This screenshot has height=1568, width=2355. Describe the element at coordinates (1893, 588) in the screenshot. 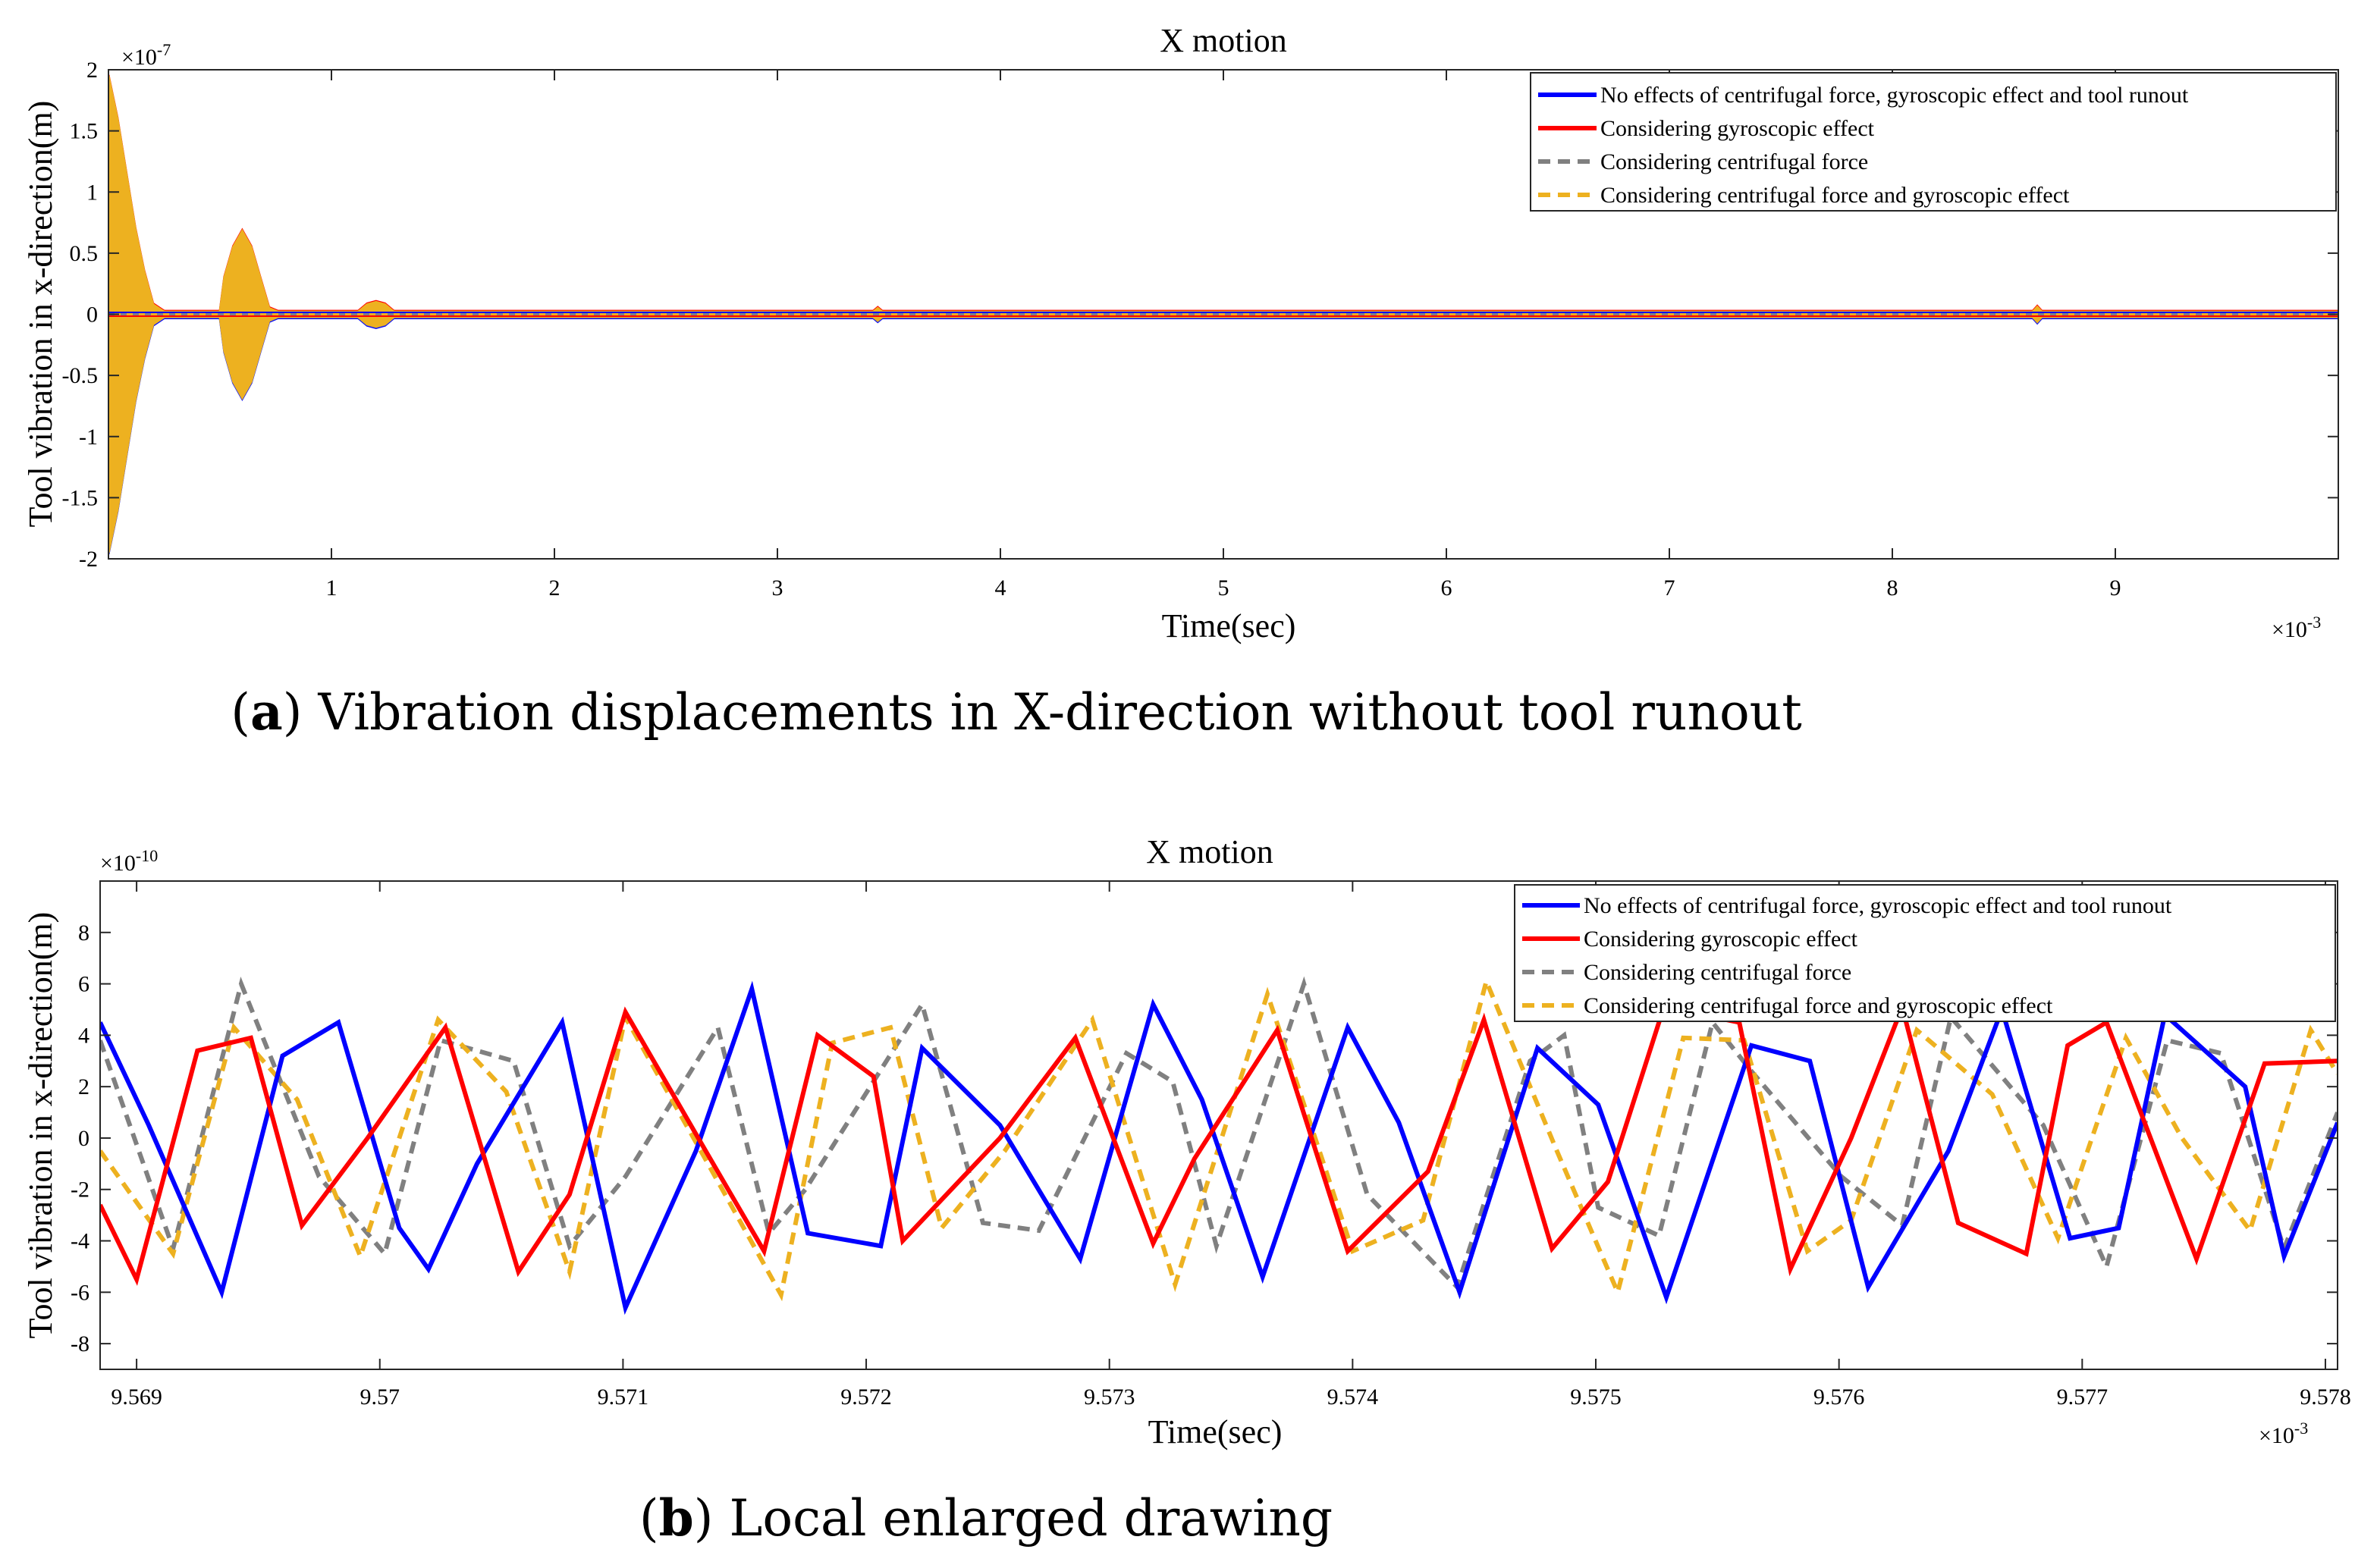

I see `chart-a-x-tick-label: 8` at that location.